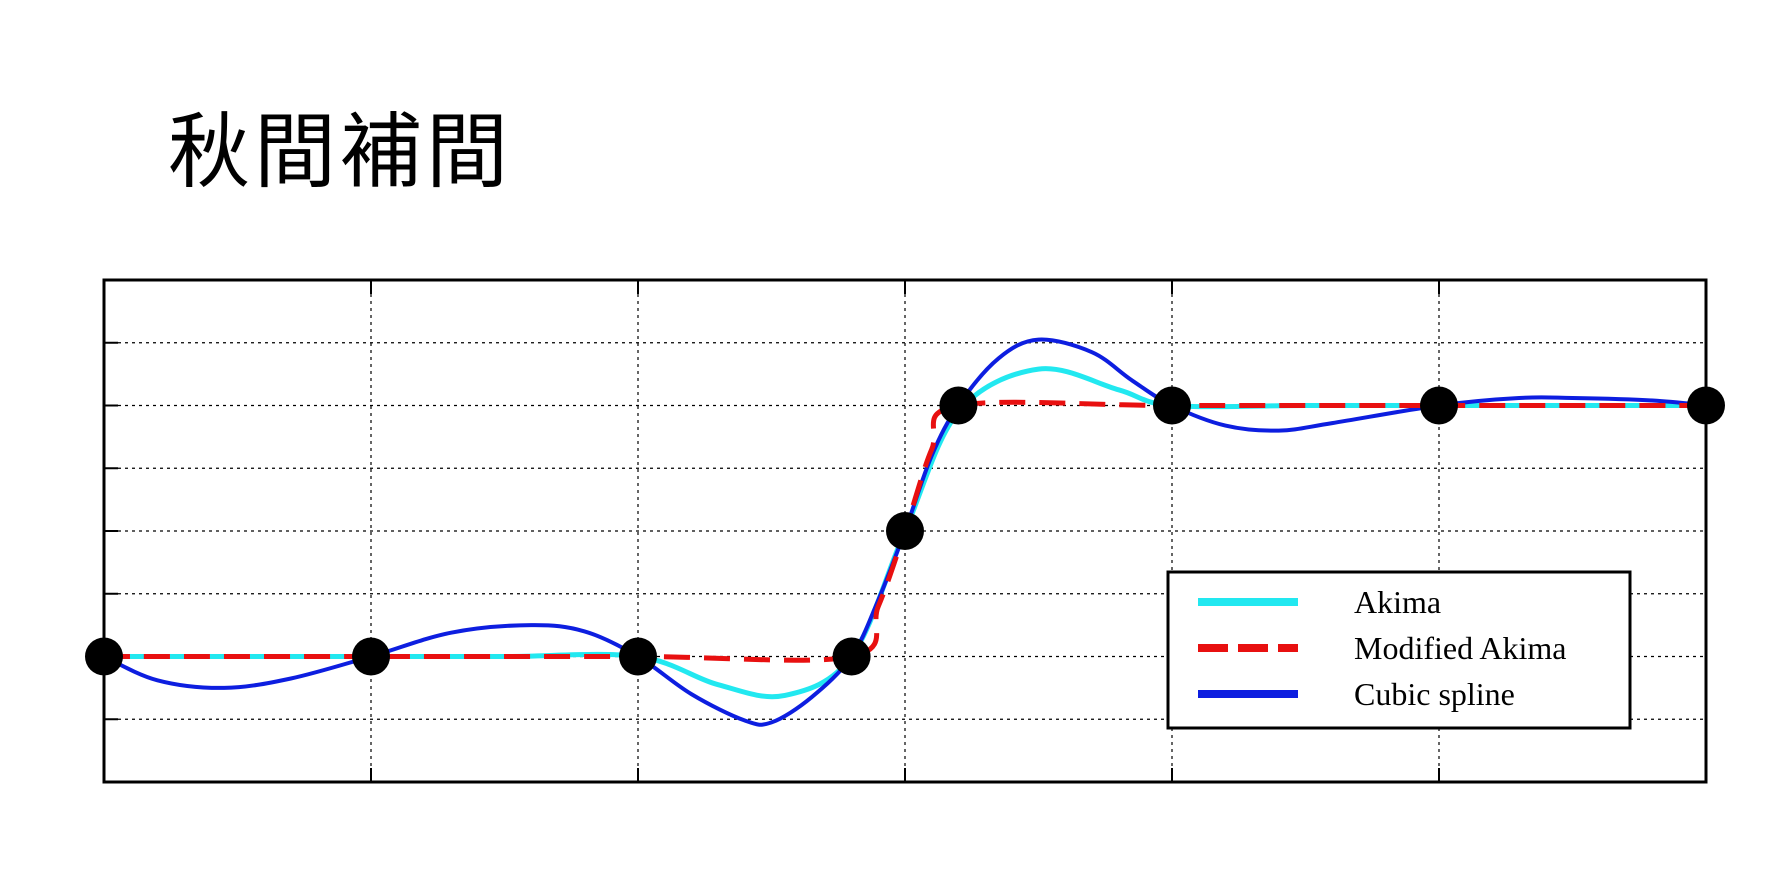 This screenshot has height=886, width=1772. I want to click on legend-label-akima: Akima, so click(1397, 602).